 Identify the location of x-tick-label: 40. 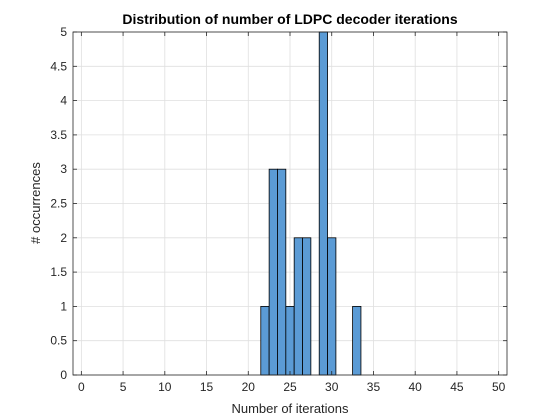
(416, 387).